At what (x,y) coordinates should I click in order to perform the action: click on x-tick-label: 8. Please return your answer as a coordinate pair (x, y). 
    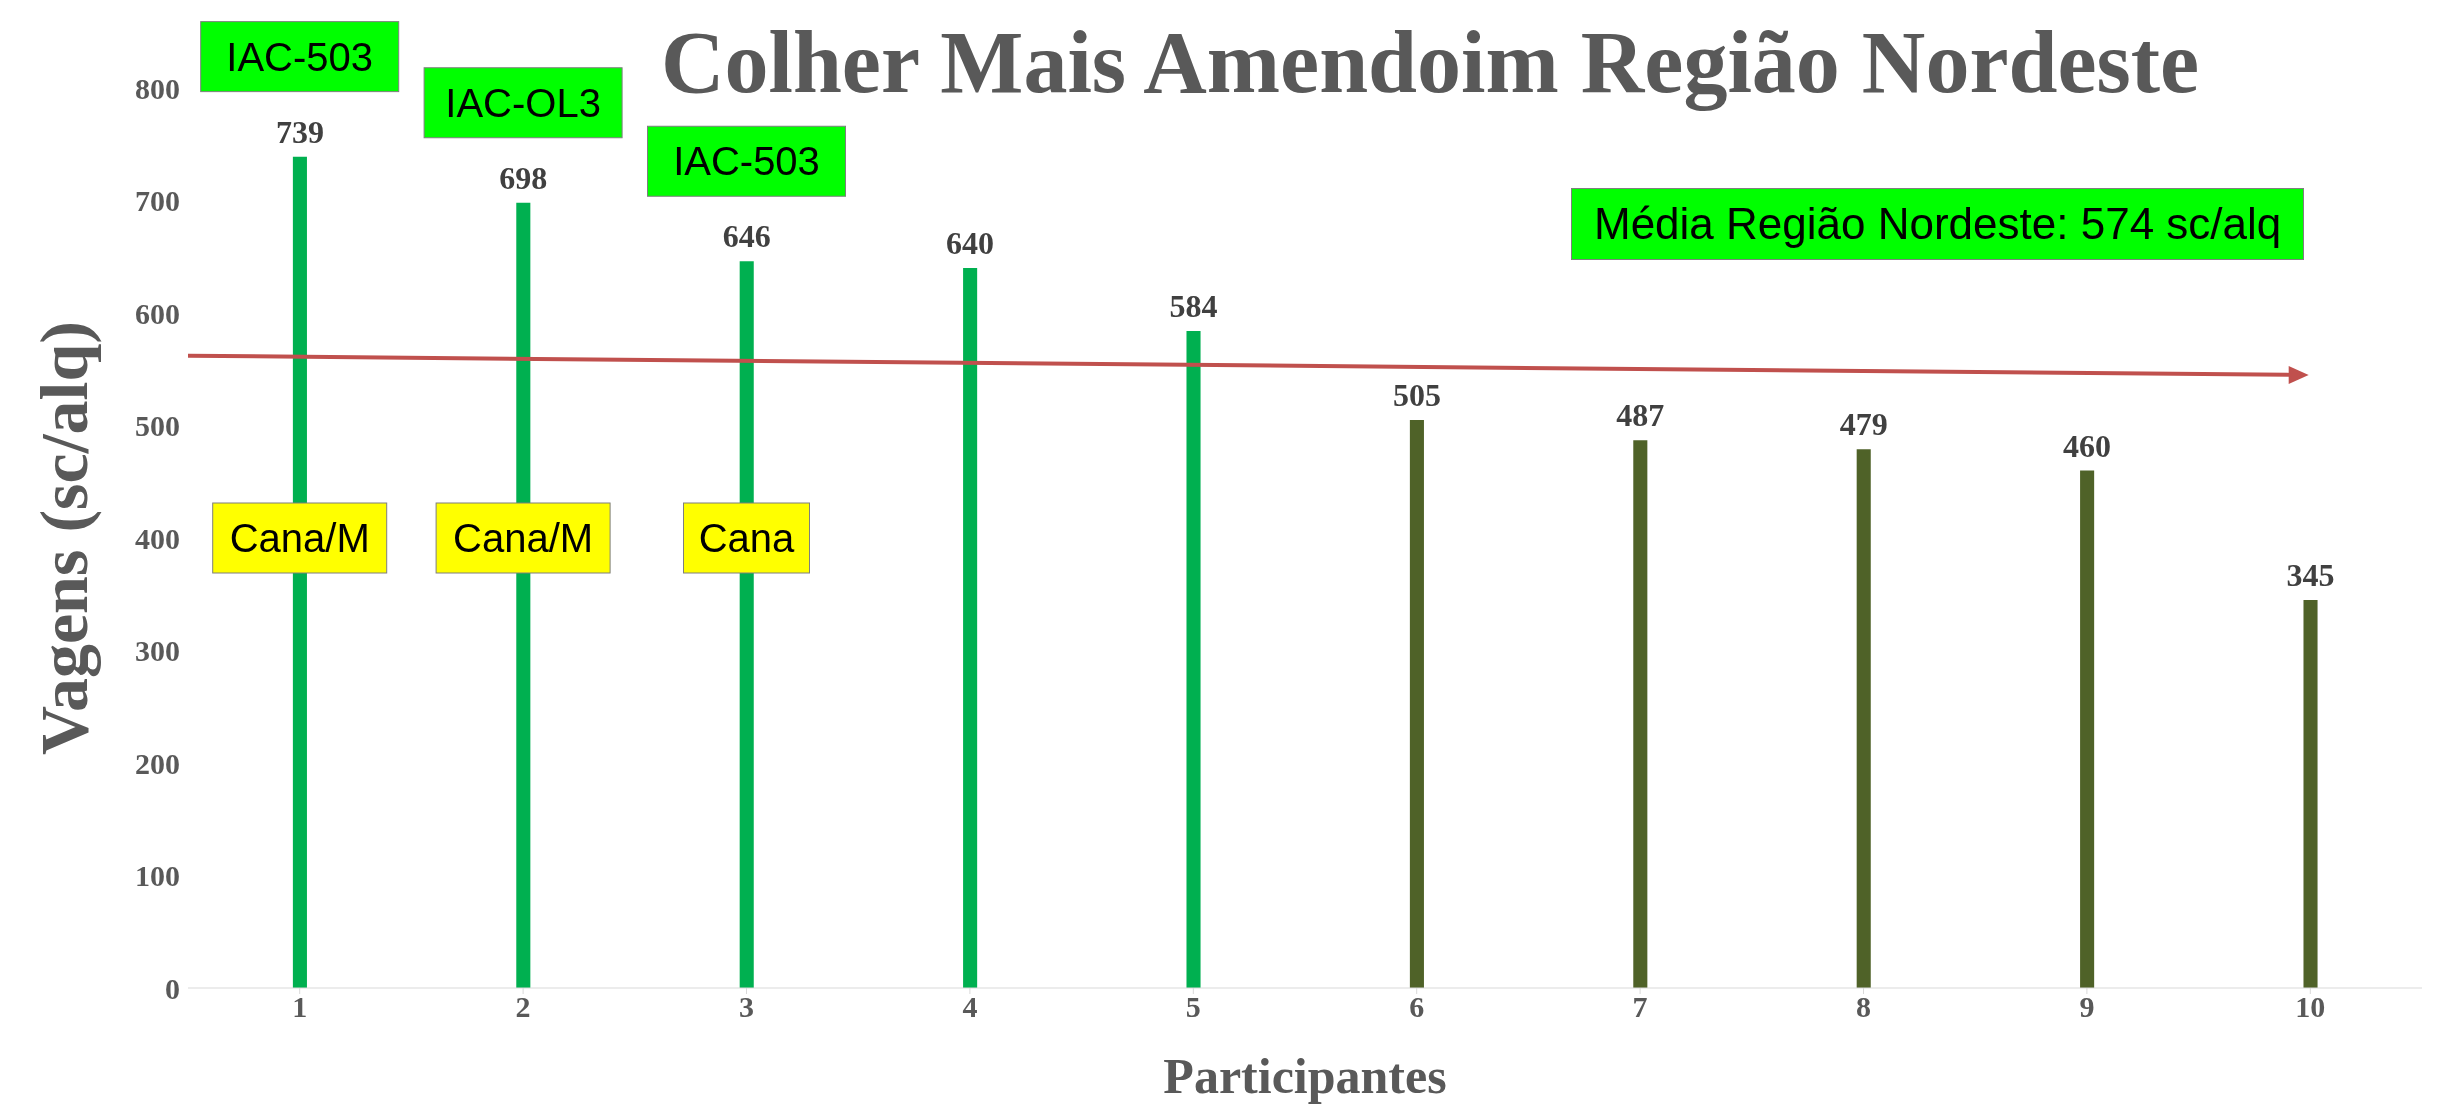
    Looking at the image, I should click on (1863, 1007).